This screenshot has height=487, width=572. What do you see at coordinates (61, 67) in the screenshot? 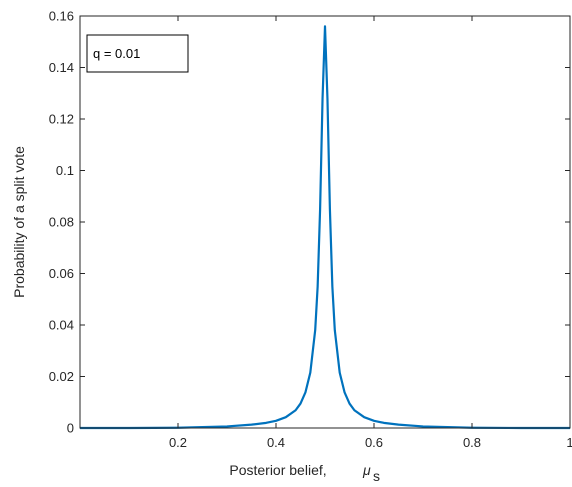
I see `y-tick-label: 0.14` at bounding box center [61, 67].